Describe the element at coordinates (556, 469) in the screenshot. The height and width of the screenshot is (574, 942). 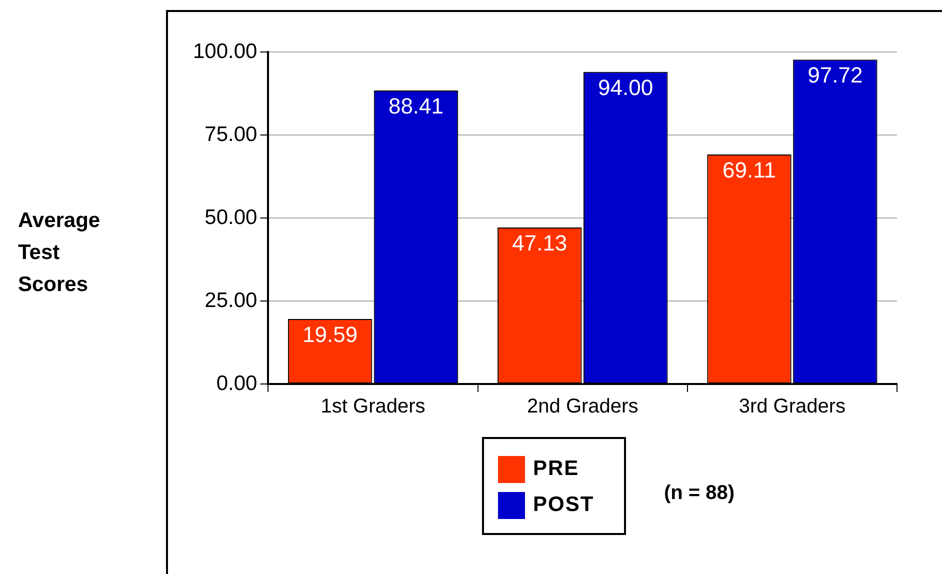
I see `legend-label: PRE` at that location.